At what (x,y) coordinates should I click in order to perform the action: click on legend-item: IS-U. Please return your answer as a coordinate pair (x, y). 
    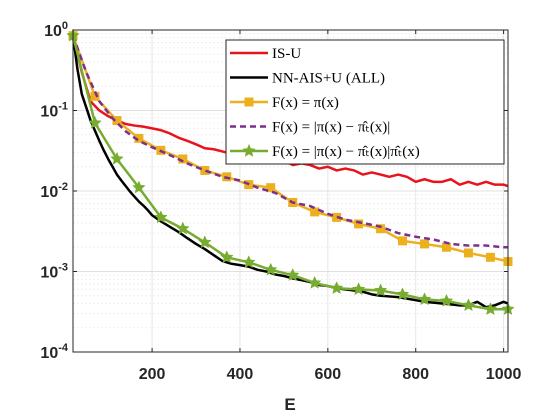
    Looking at the image, I should click on (265, 54).